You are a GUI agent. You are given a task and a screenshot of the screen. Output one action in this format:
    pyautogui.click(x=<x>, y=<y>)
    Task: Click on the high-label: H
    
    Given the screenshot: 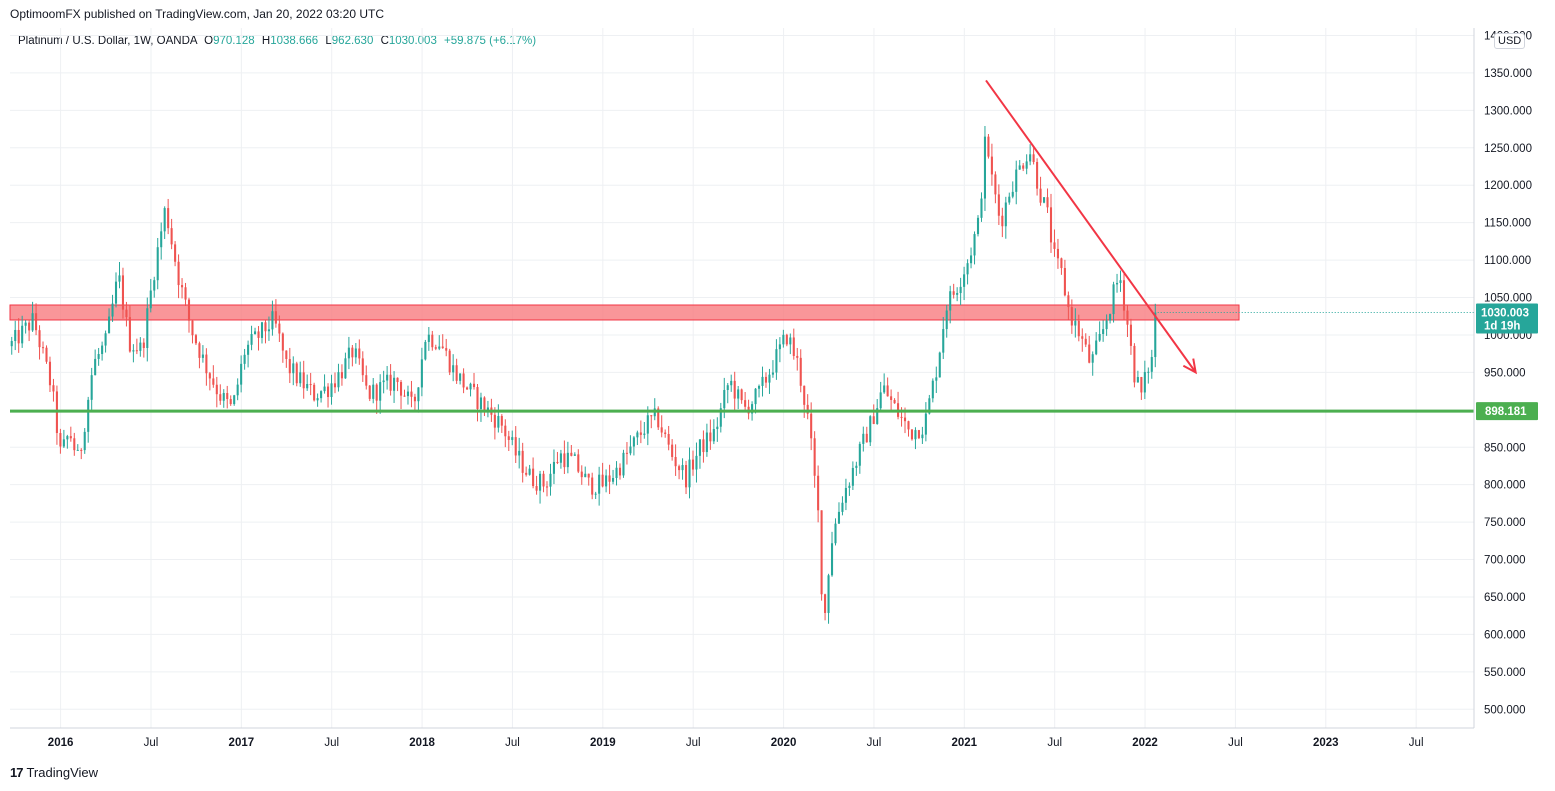 What is the action you would take?
    pyautogui.click(x=266, y=41)
    